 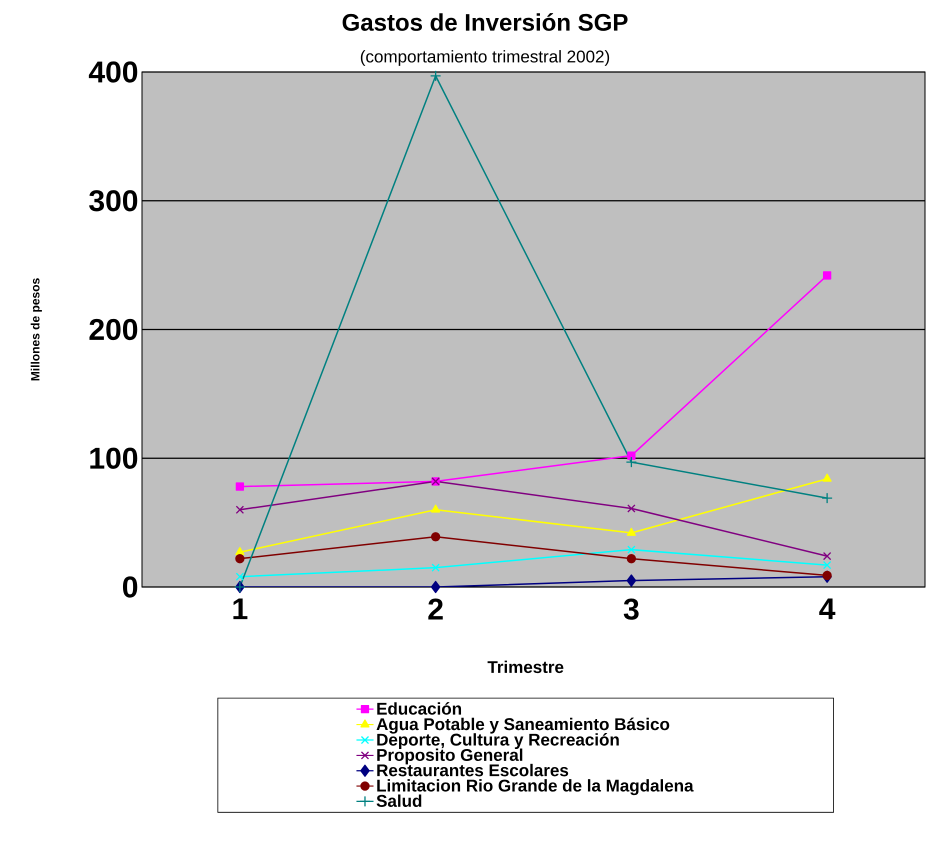 I want to click on y-tick-label: 400, so click(x=113, y=72).